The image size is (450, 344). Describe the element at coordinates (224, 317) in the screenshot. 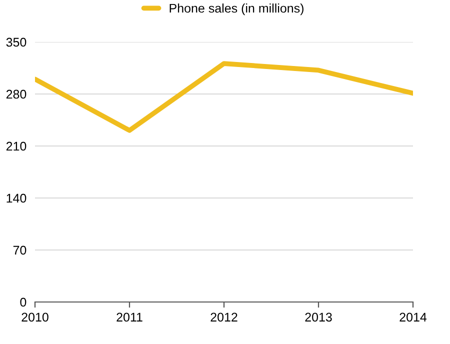

I see `x-tick-label: 2012` at that location.